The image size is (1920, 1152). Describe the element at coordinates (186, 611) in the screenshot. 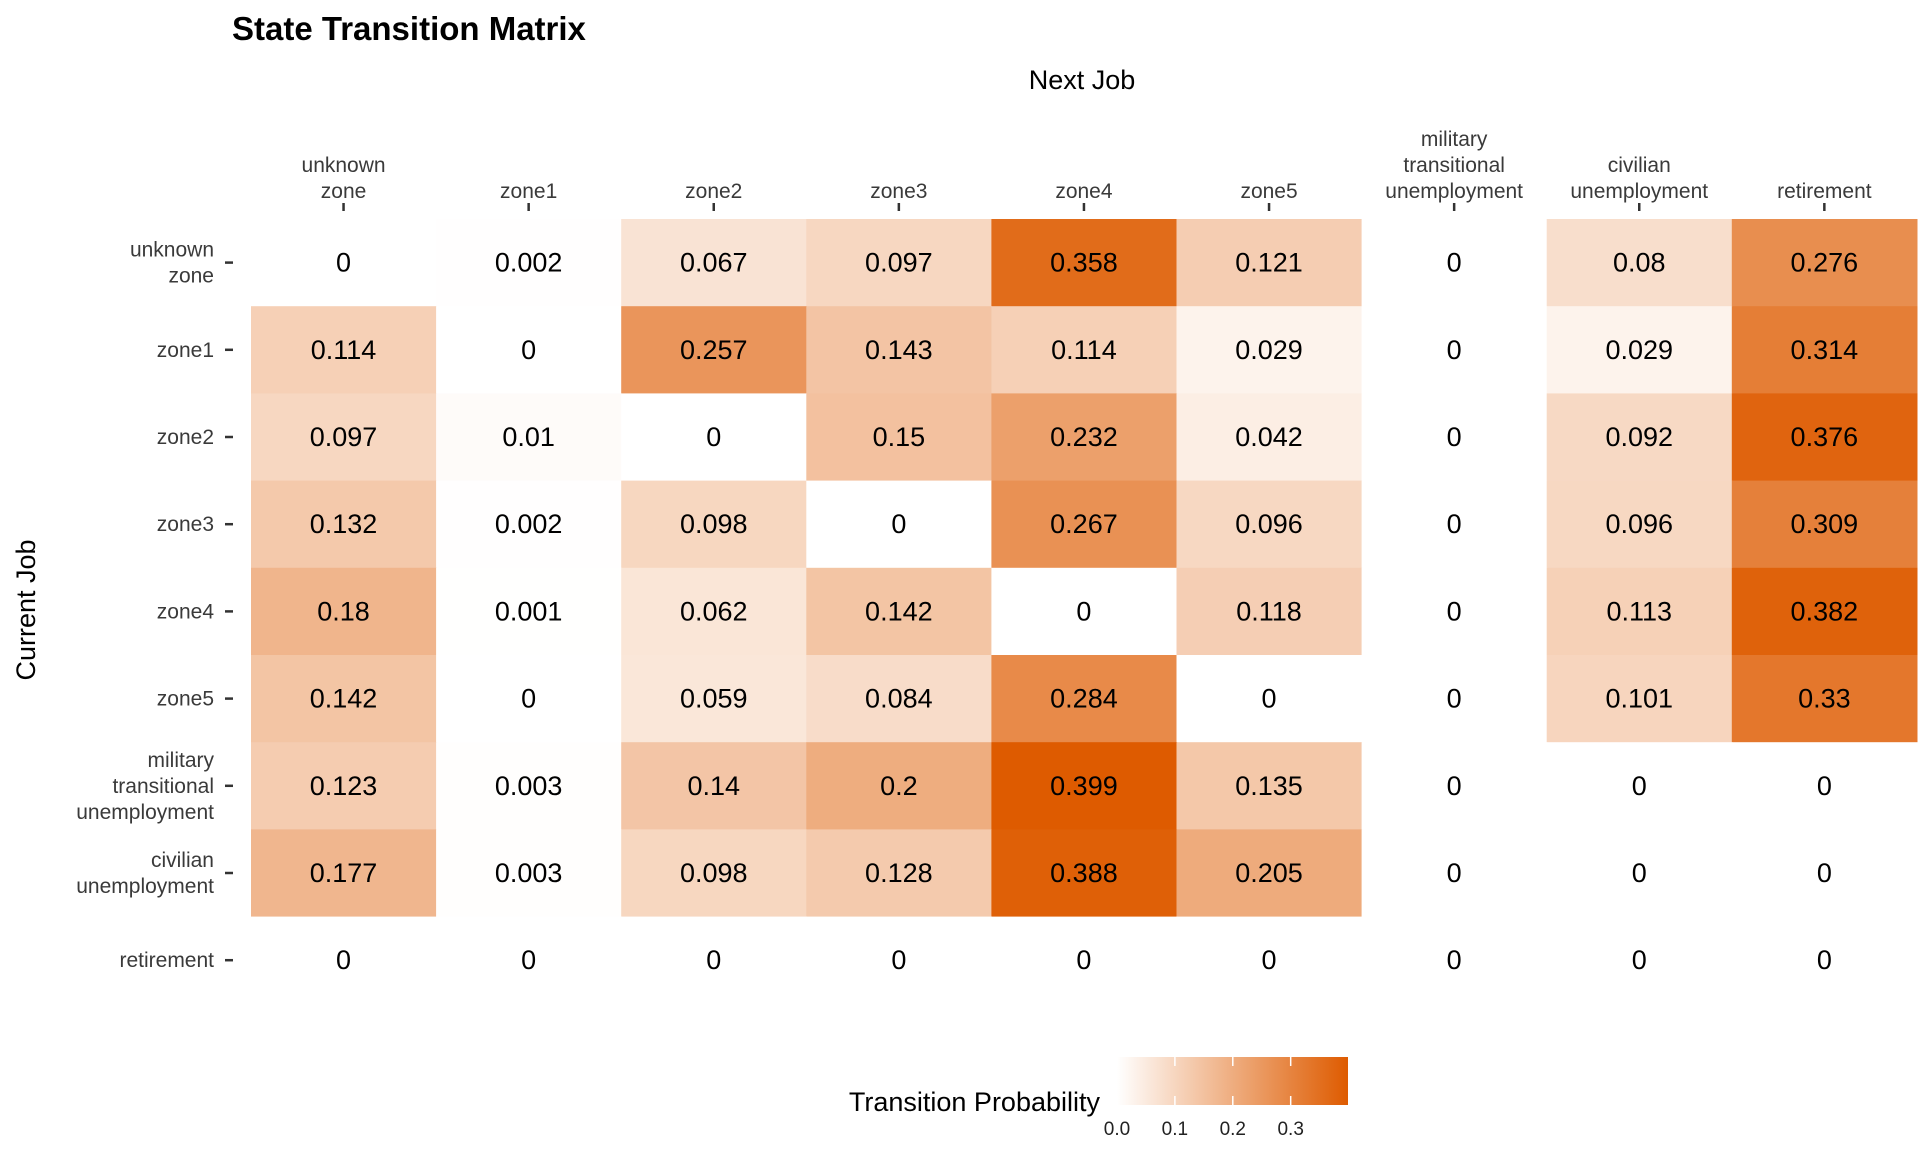

I see `y-tick-label: zone4` at that location.